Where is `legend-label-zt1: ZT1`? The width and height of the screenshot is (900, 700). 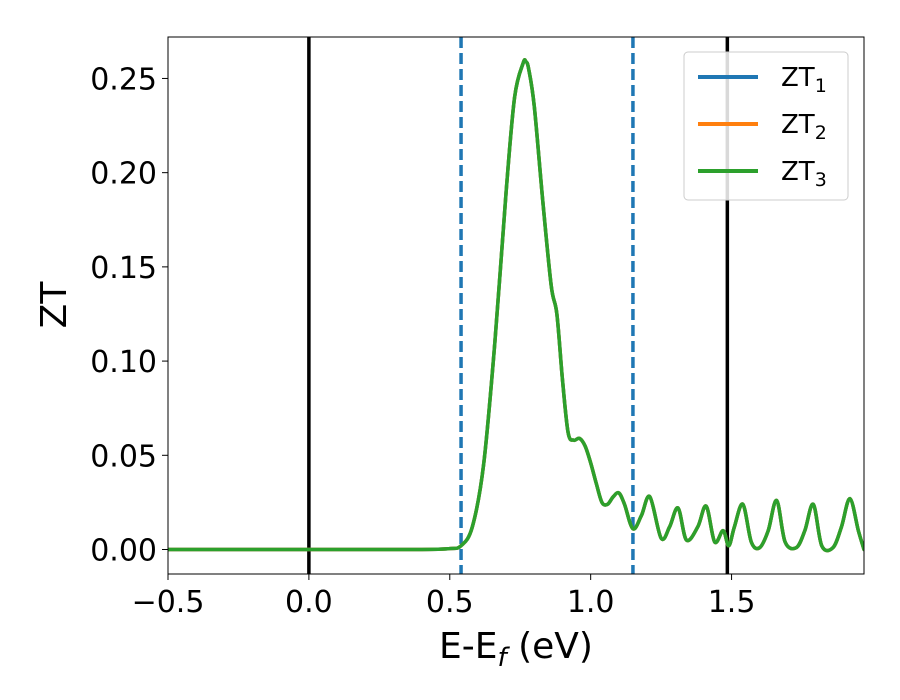 legend-label-zt1: ZT1 is located at coordinates (804, 80).